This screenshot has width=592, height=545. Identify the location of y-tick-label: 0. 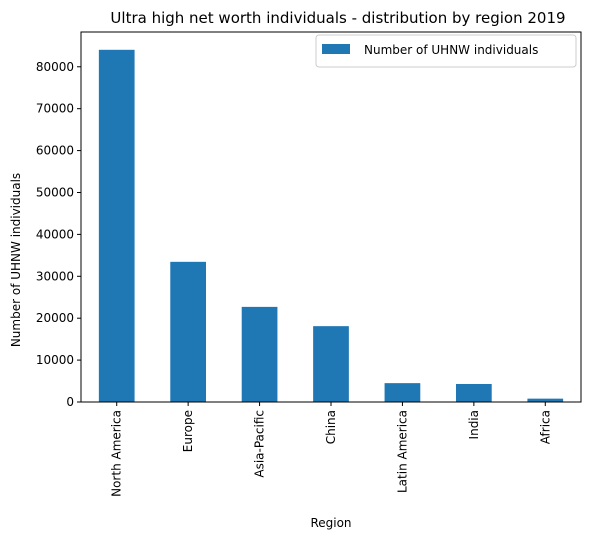
(70, 402).